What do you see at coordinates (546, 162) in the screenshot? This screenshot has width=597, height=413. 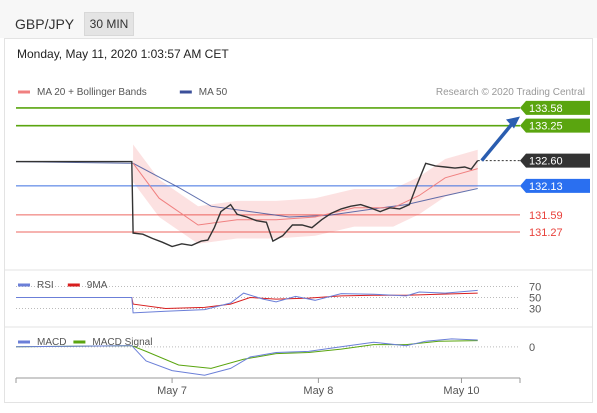 I see `level-label-132.60: 132.60` at bounding box center [546, 162].